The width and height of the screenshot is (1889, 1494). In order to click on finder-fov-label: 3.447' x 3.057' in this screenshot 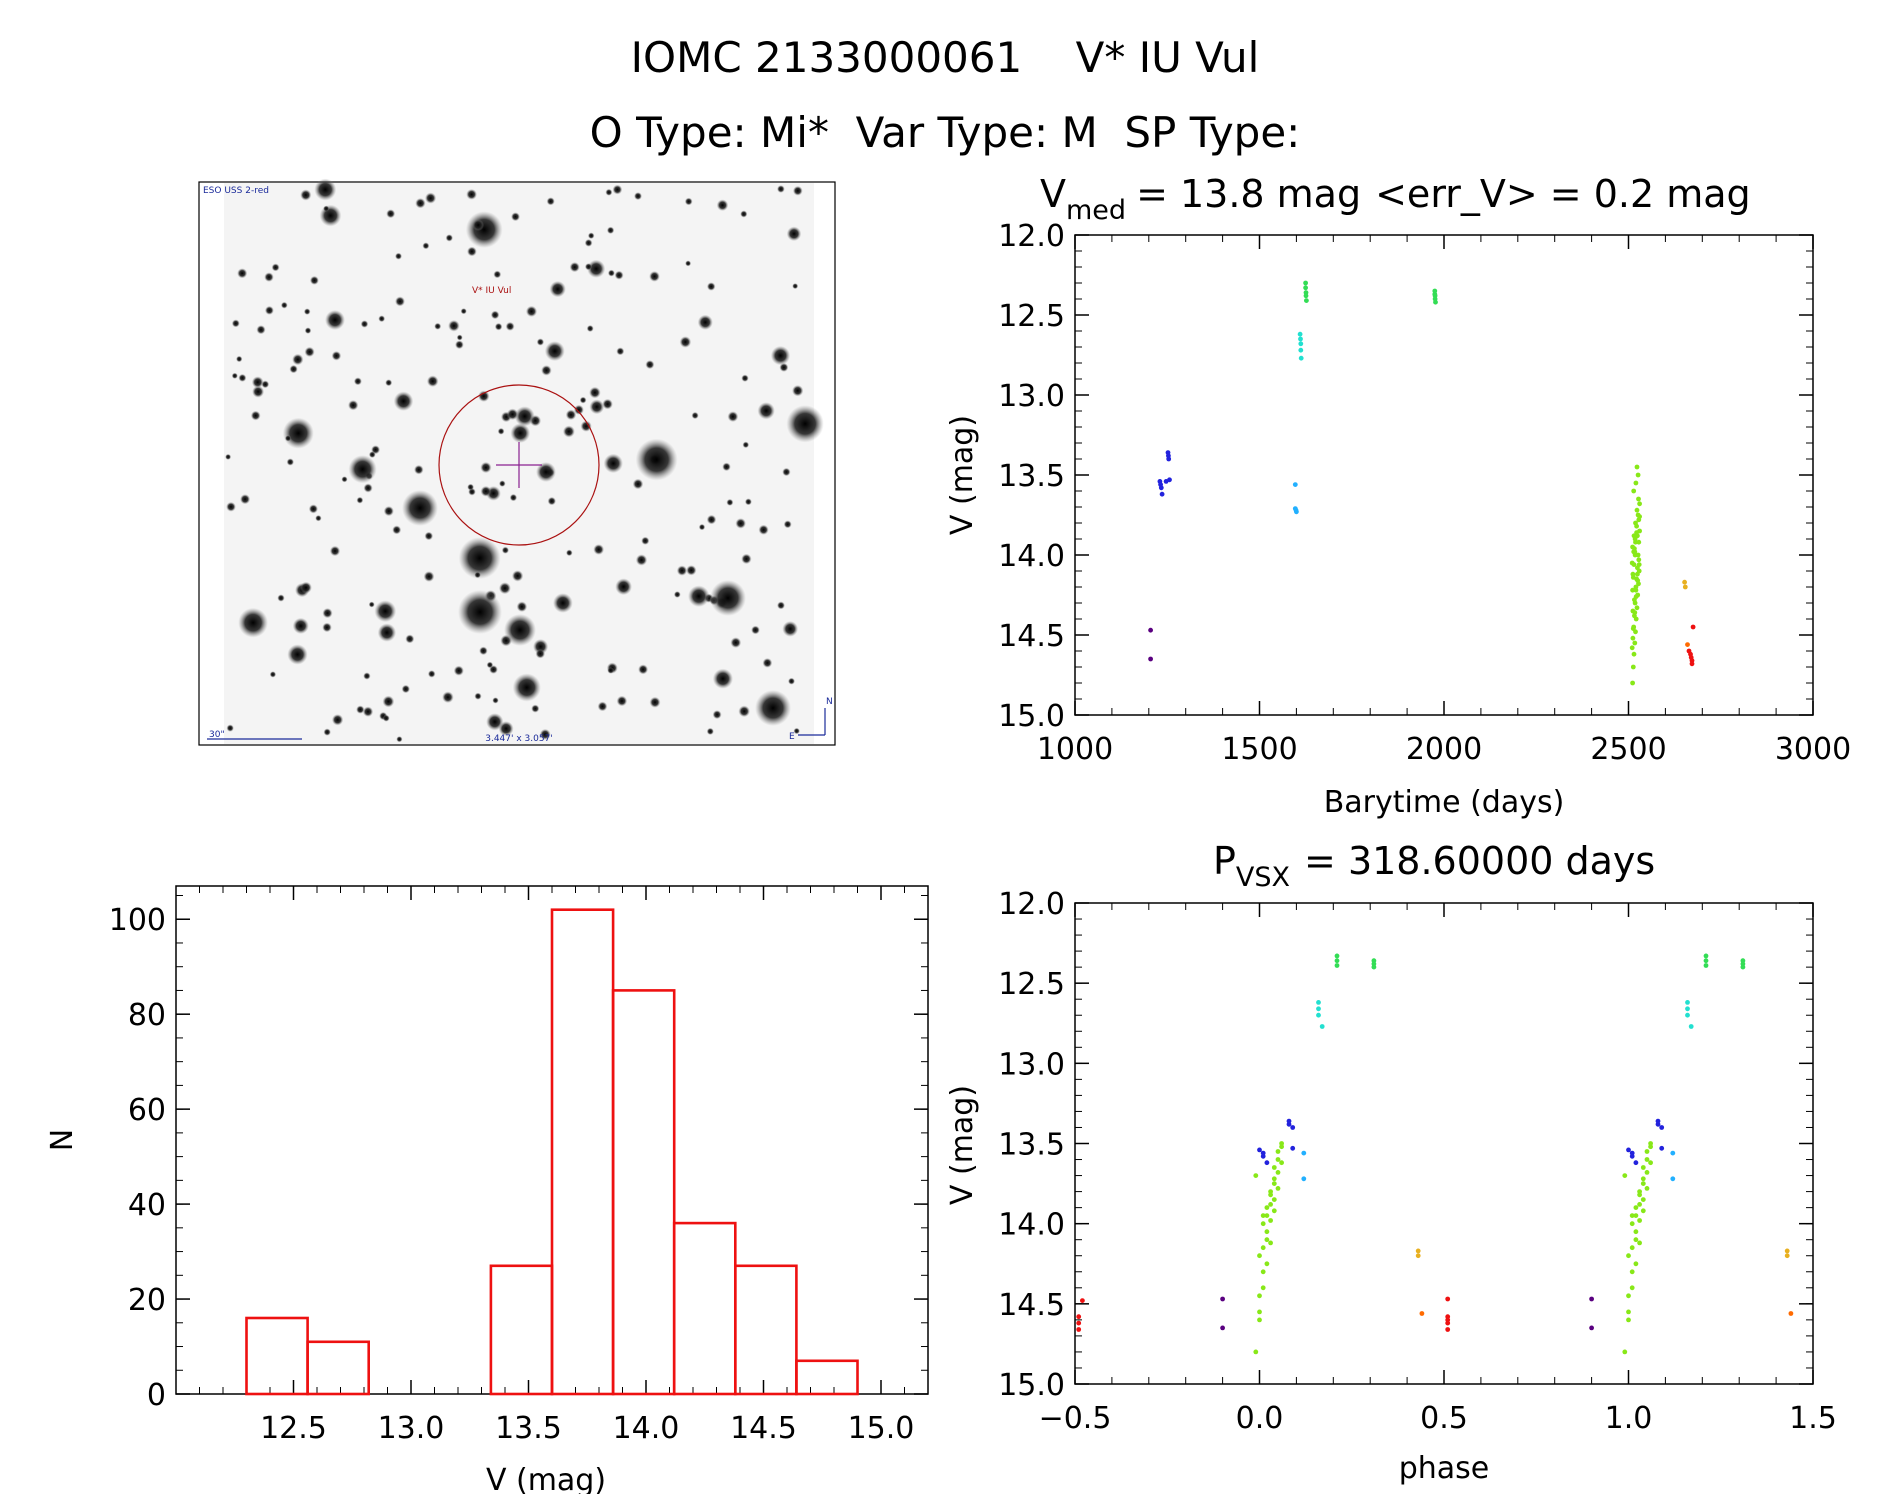, I will do `click(519, 739)`.